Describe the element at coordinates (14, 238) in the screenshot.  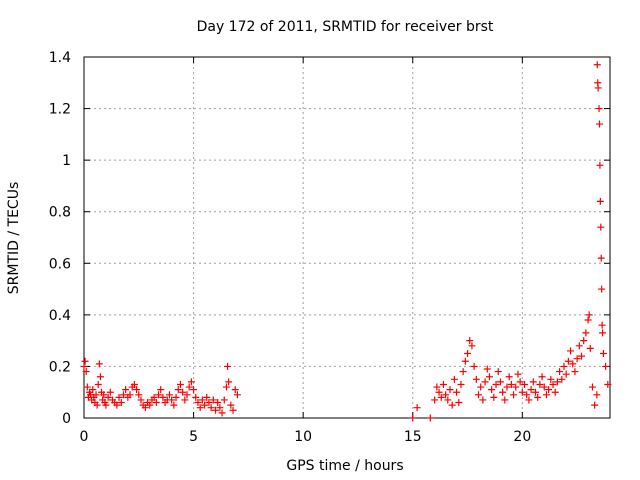
I see `y-axis-label: SRMTID / TECUs` at that location.